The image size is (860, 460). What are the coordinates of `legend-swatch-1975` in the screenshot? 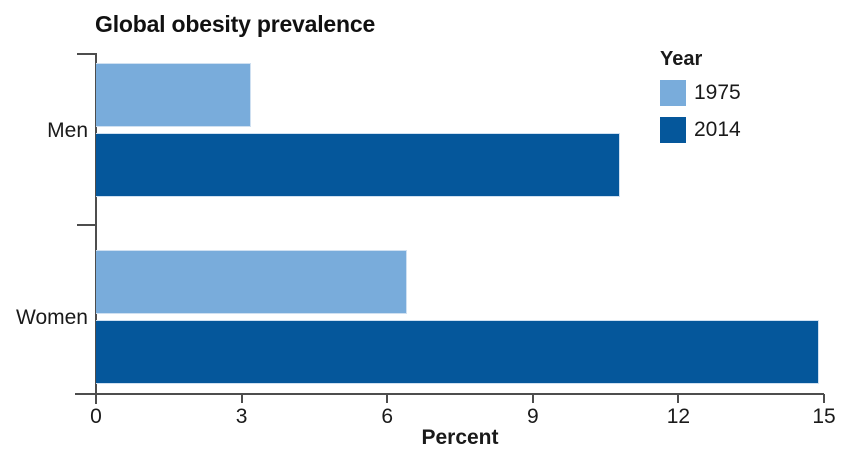 It's located at (673, 93).